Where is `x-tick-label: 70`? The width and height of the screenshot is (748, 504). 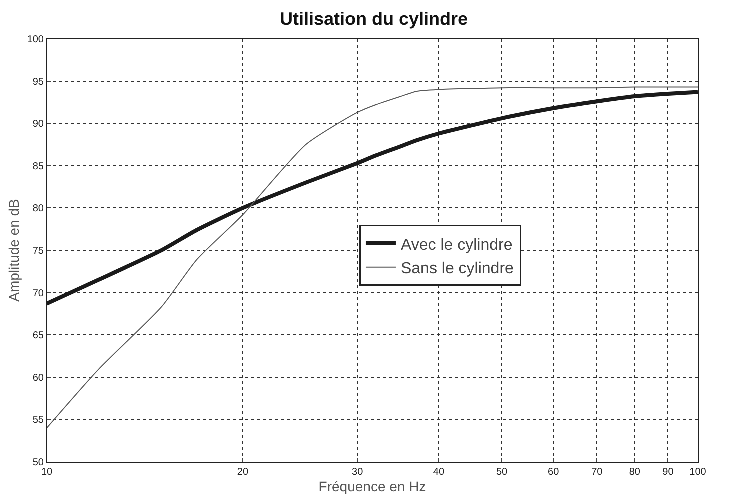 x-tick-label: 70 is located at coordinates (598, 472).